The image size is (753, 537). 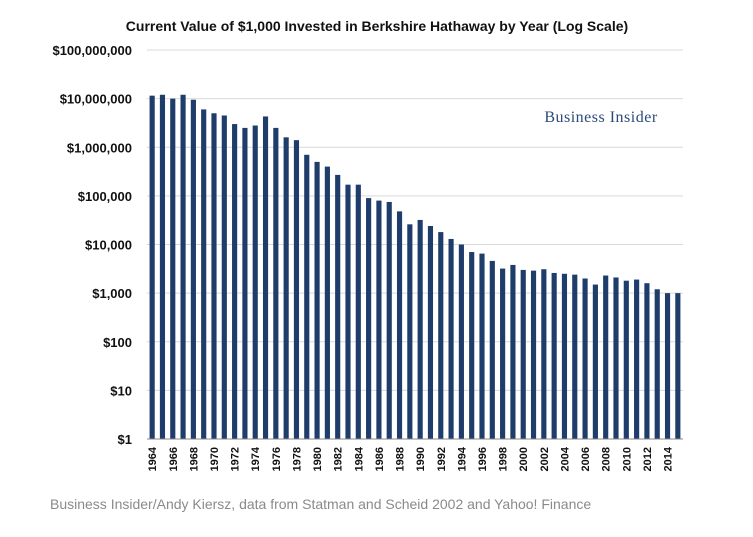 What do you see at coordinates (92, 50) in the screenshot?
I see `y-tick-label: $100,000,000` at bounding box center [92, 50].